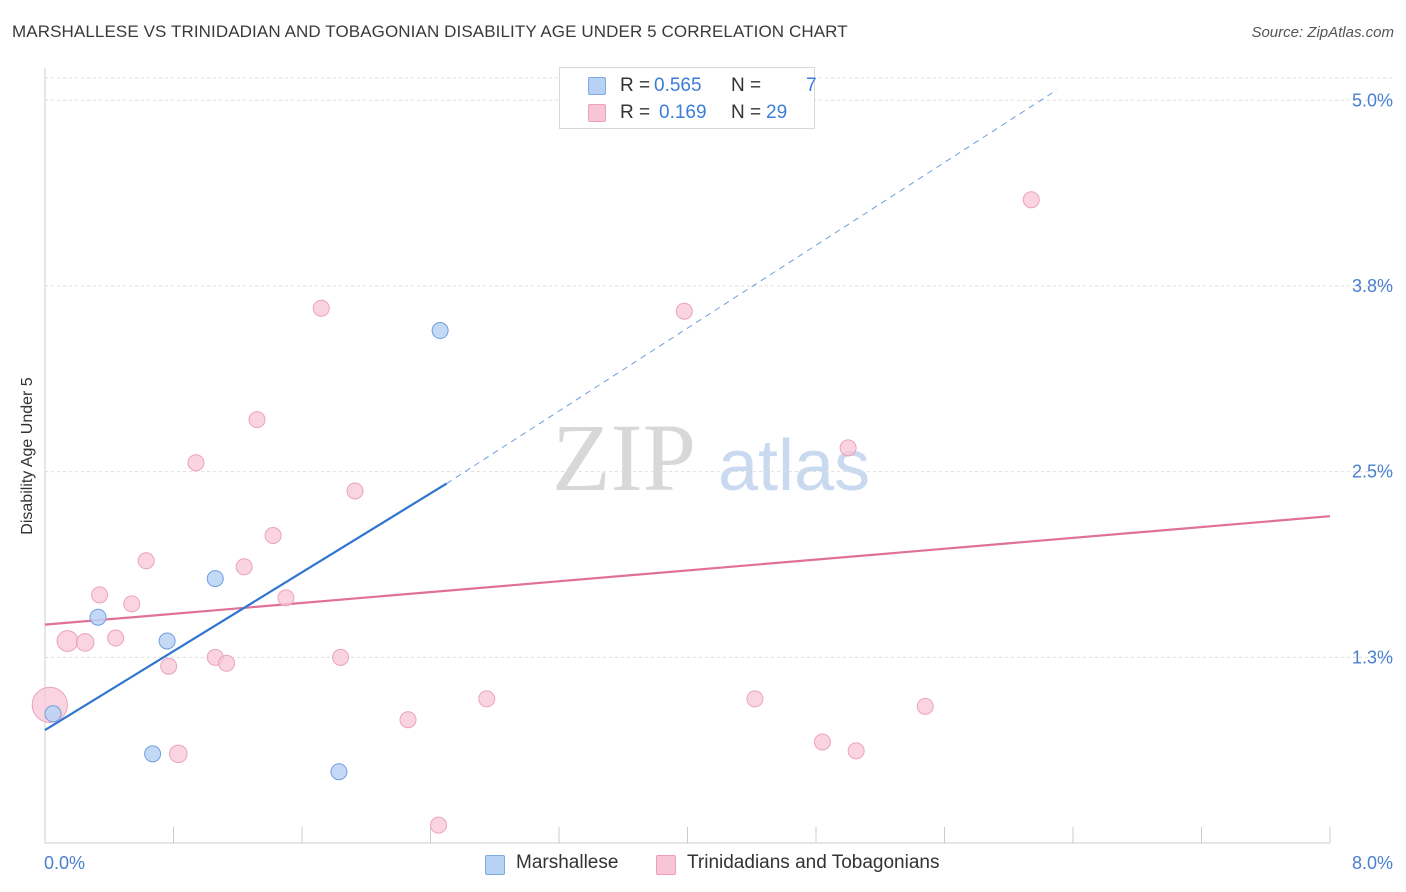 The height and width of the screenshot is (892, 1406). What do you see at coordinates (777, 112) in the screenshot?
I see `n-value: 29` at bounding box center [777, 112].